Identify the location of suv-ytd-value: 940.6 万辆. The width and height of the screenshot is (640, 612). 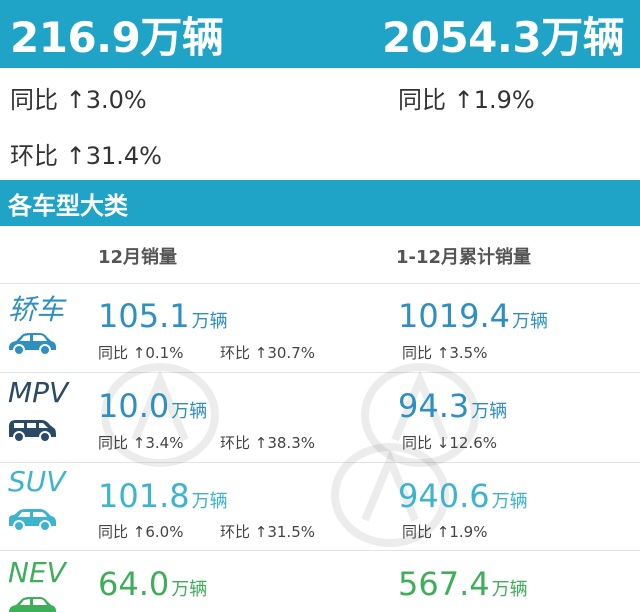
(463, 496).